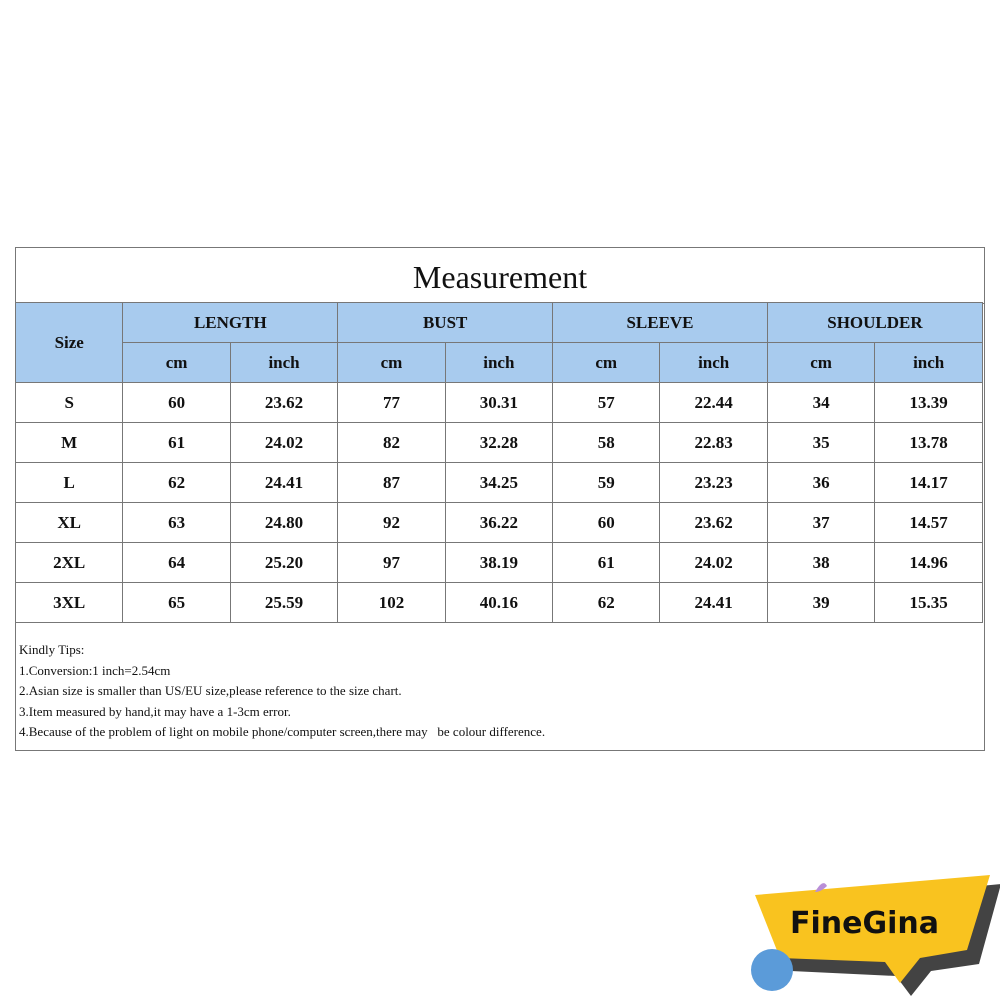  Describe the element at coordinates (284, 602) in the screenshot. I see `value-cell: 25.59` at that location.